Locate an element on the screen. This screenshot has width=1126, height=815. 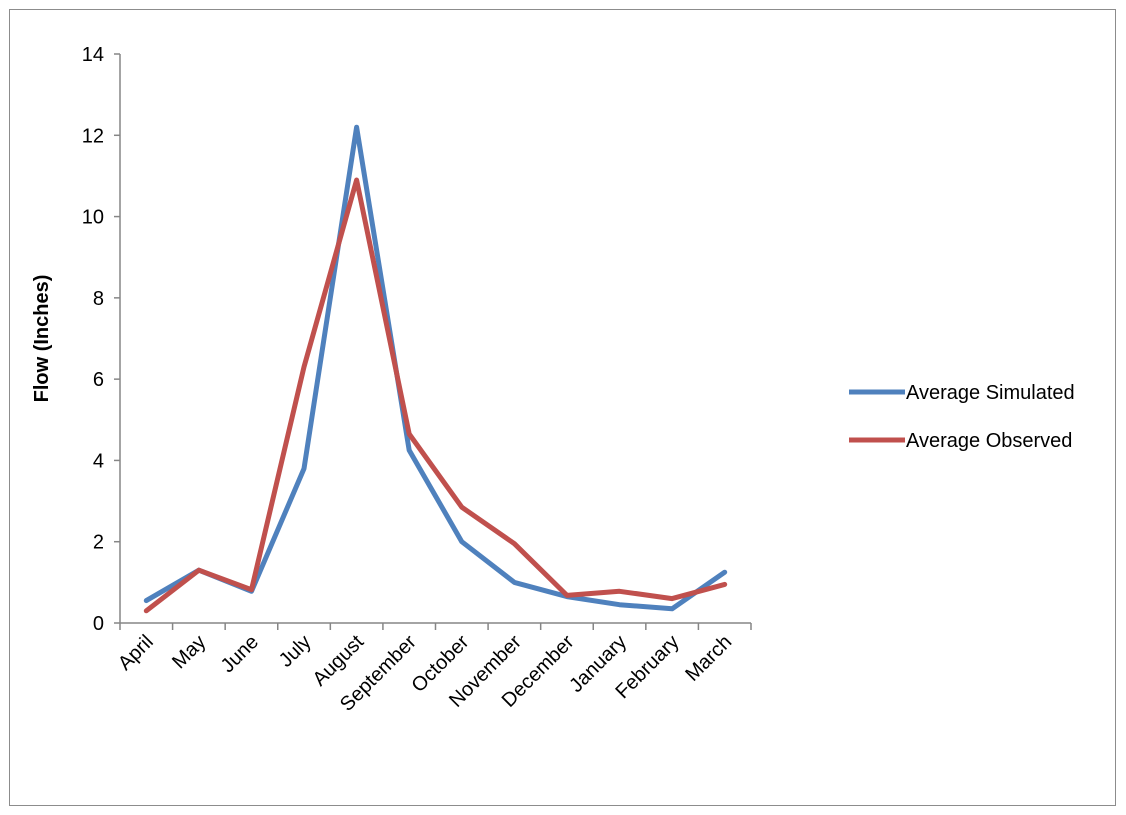
y-axis-title: Flow (Inches) is located at coordinates (42, 339).